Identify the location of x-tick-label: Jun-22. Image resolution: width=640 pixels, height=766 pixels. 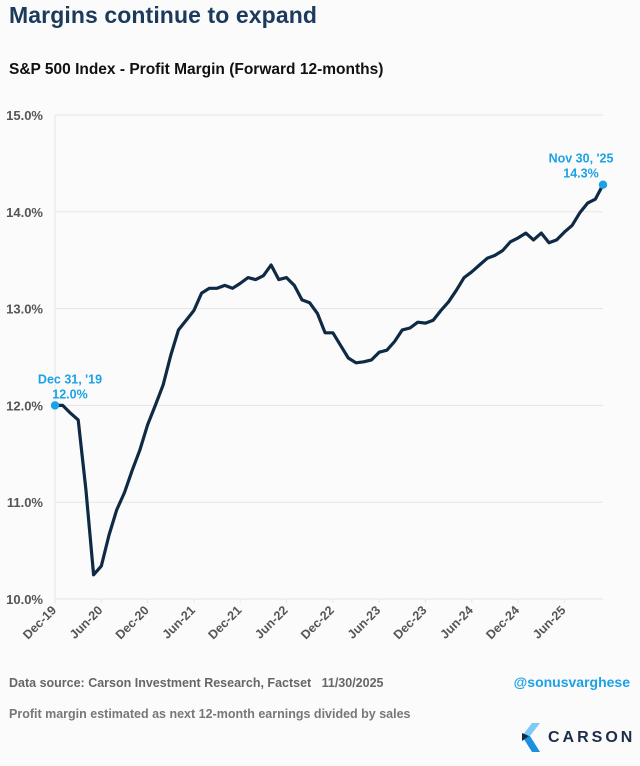
(271, 622).